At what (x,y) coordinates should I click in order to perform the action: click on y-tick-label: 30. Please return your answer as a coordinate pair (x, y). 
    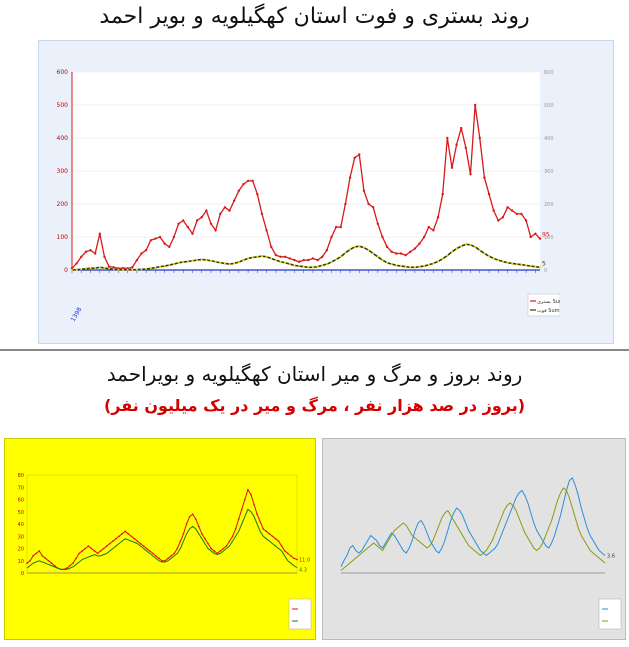
    Looking at the image, I should click on (21, 537).